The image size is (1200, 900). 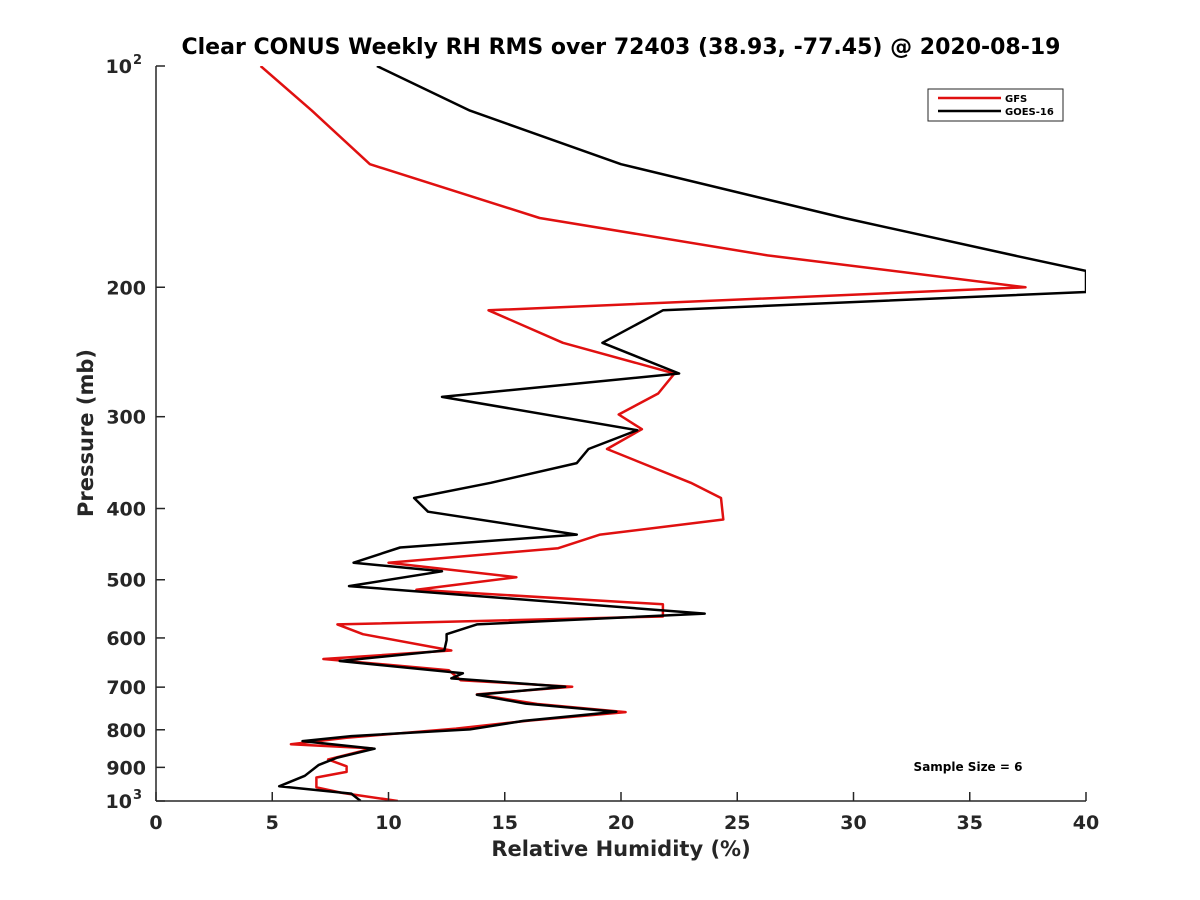 What do you see at coordinates (620, 849) in the screenshot?
I see `x-axis-label: Relative Humidity (%)` at bounding box center [620, 849].